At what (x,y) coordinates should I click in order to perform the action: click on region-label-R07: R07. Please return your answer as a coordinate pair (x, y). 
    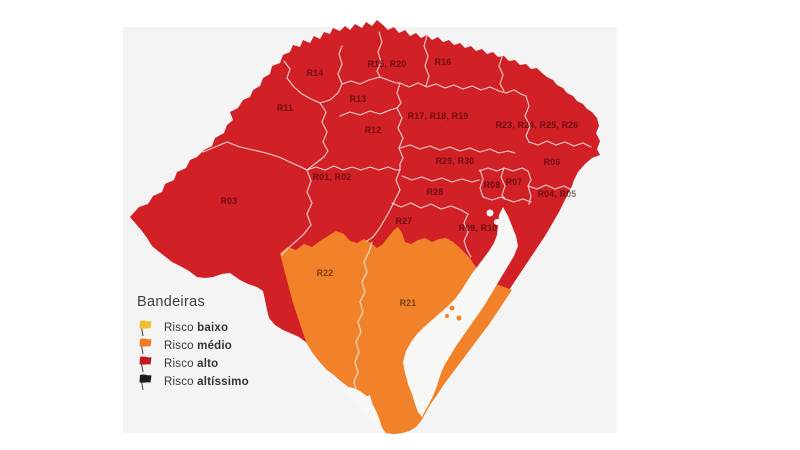
    Looking at the image, I should click on (514, 182).